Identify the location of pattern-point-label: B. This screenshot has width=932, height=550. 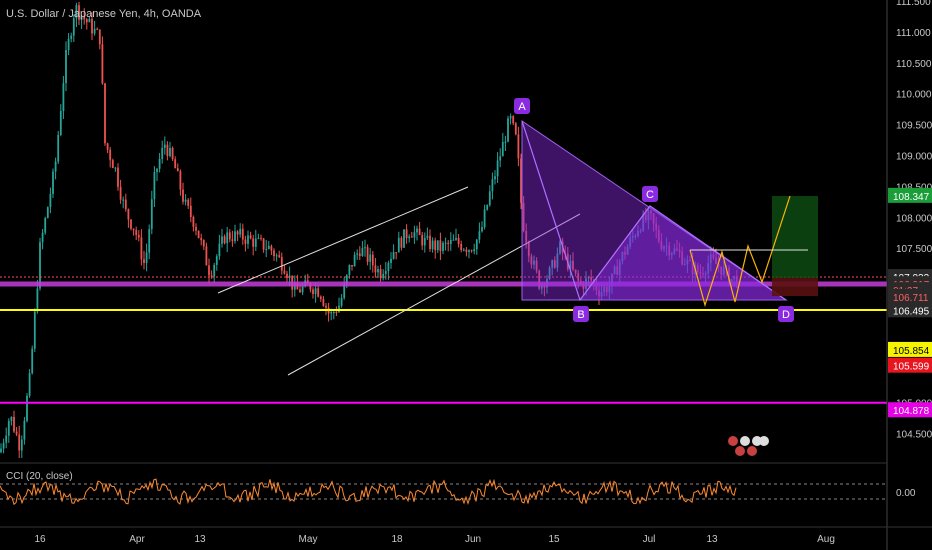
(580, 315).